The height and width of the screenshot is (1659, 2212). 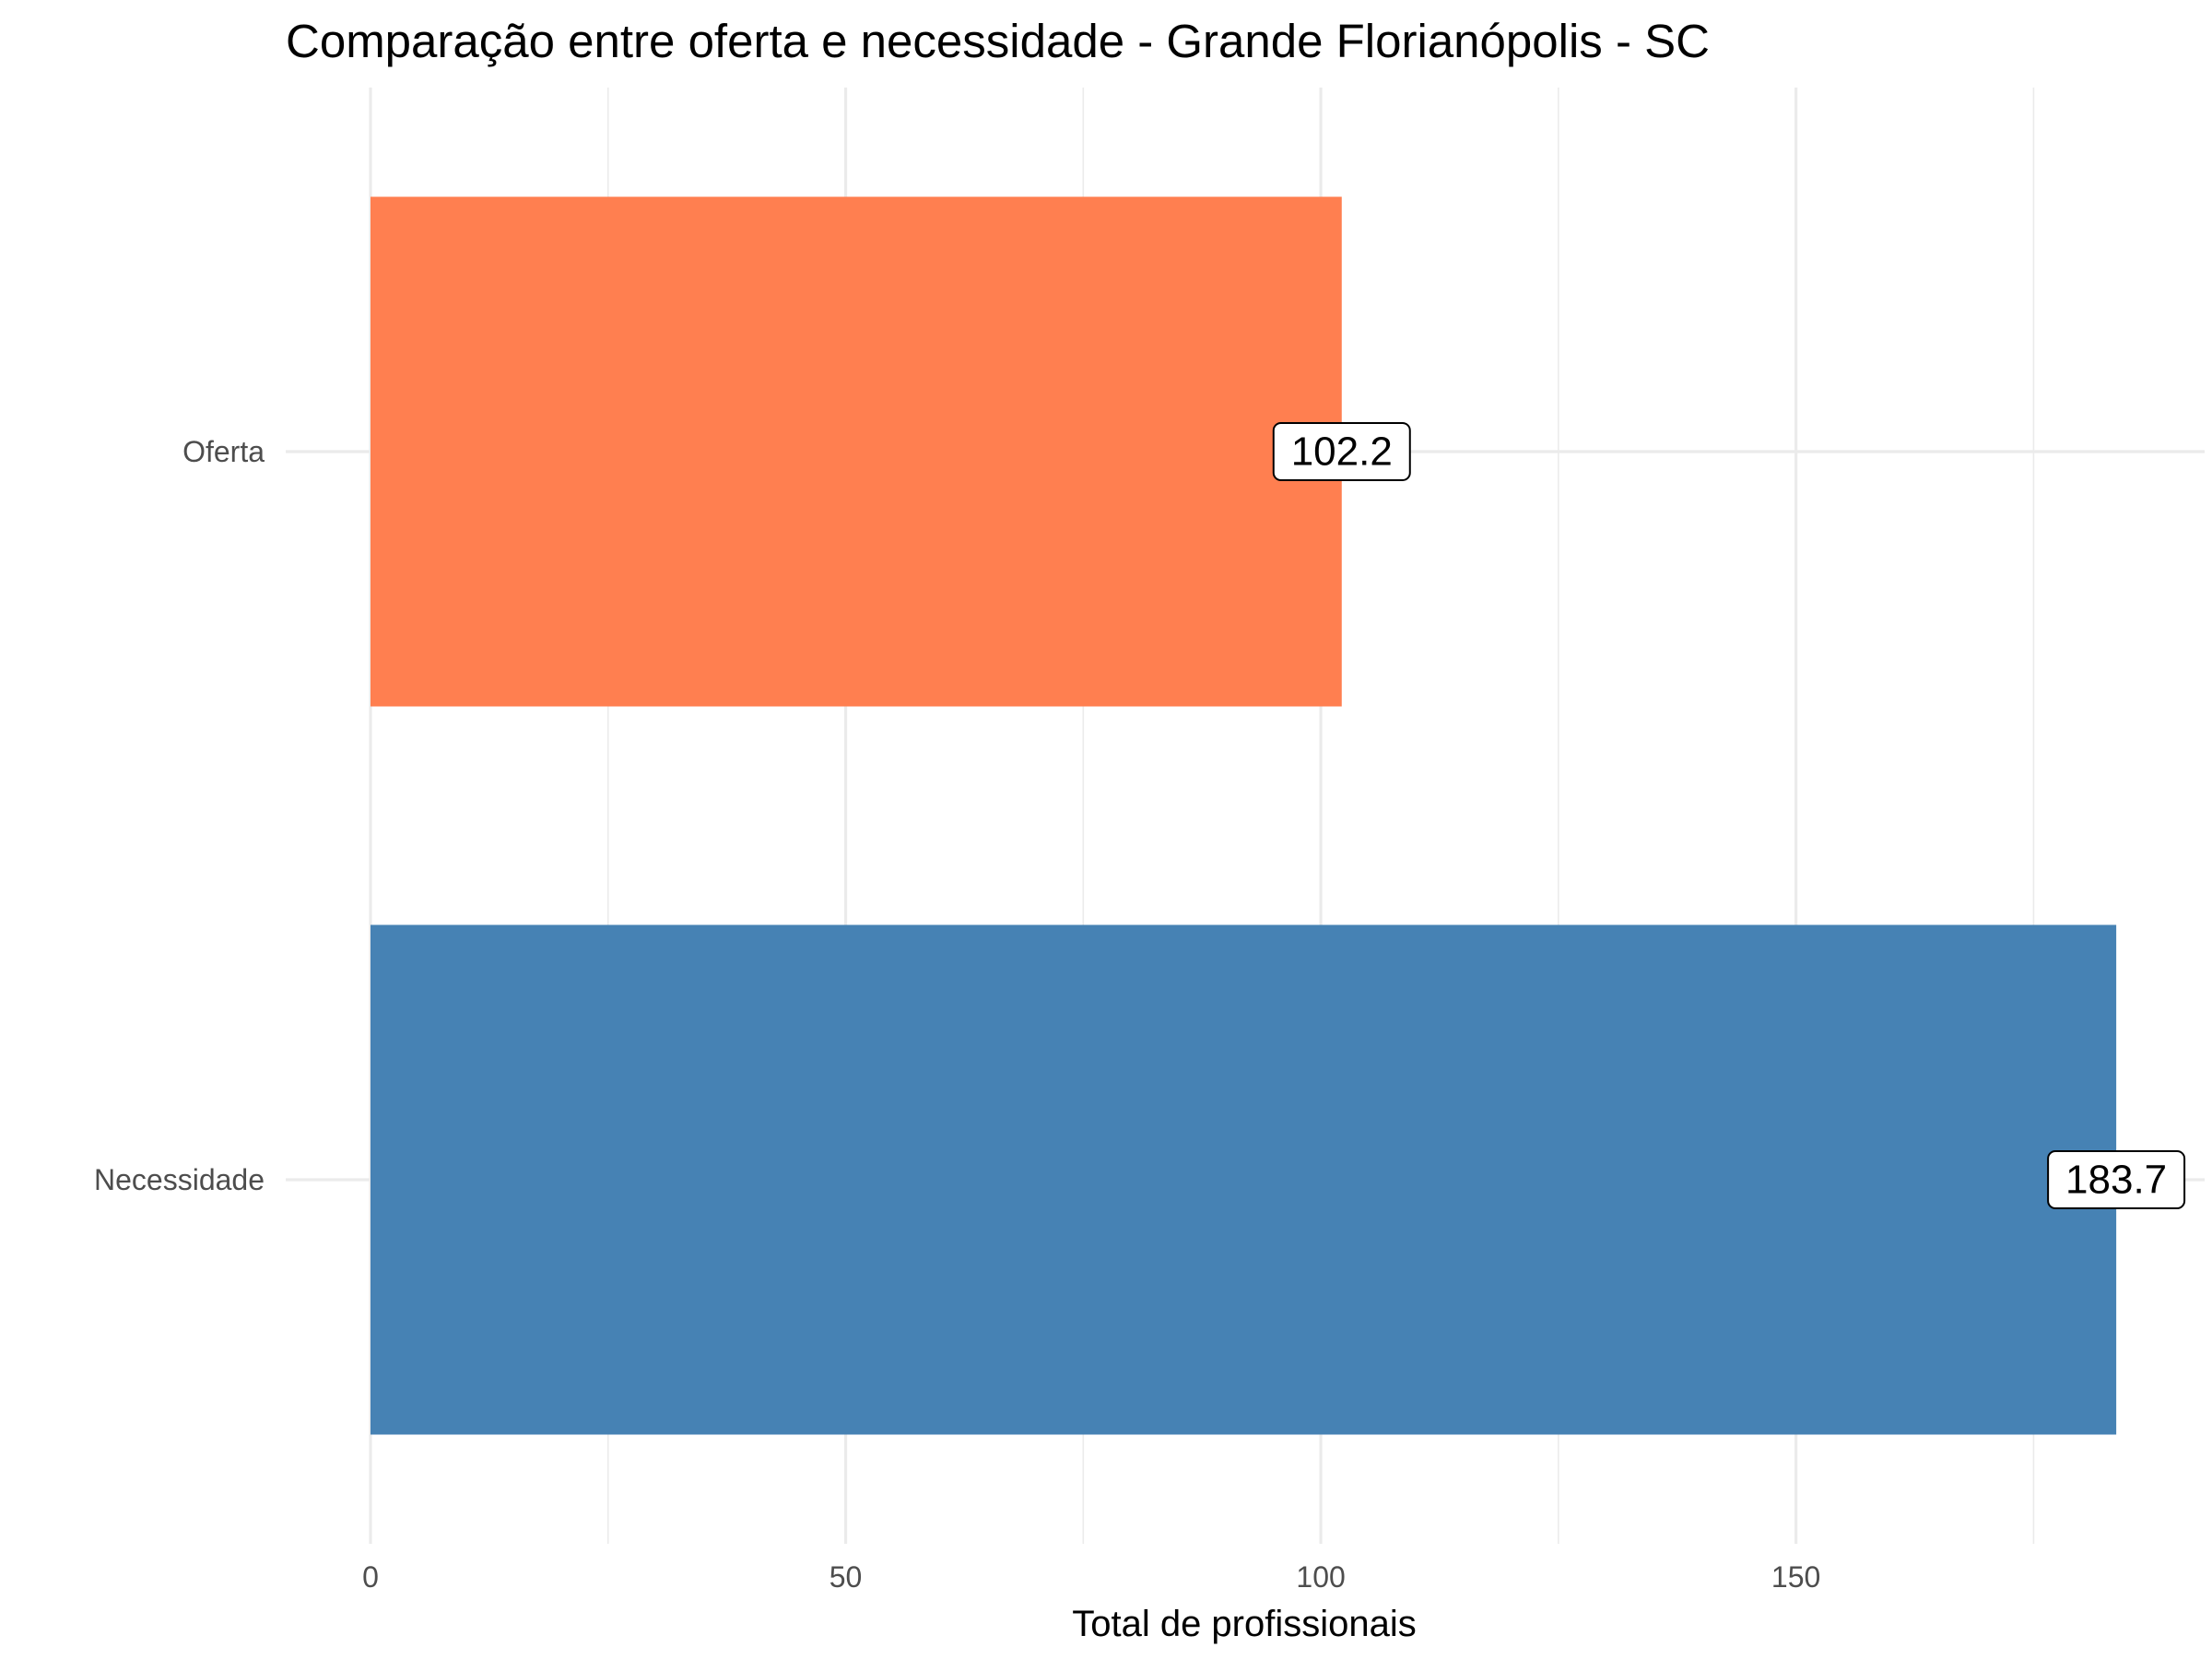 I want to click on y-tick-label-oferta: Oferta, so click(x=223, y=451).